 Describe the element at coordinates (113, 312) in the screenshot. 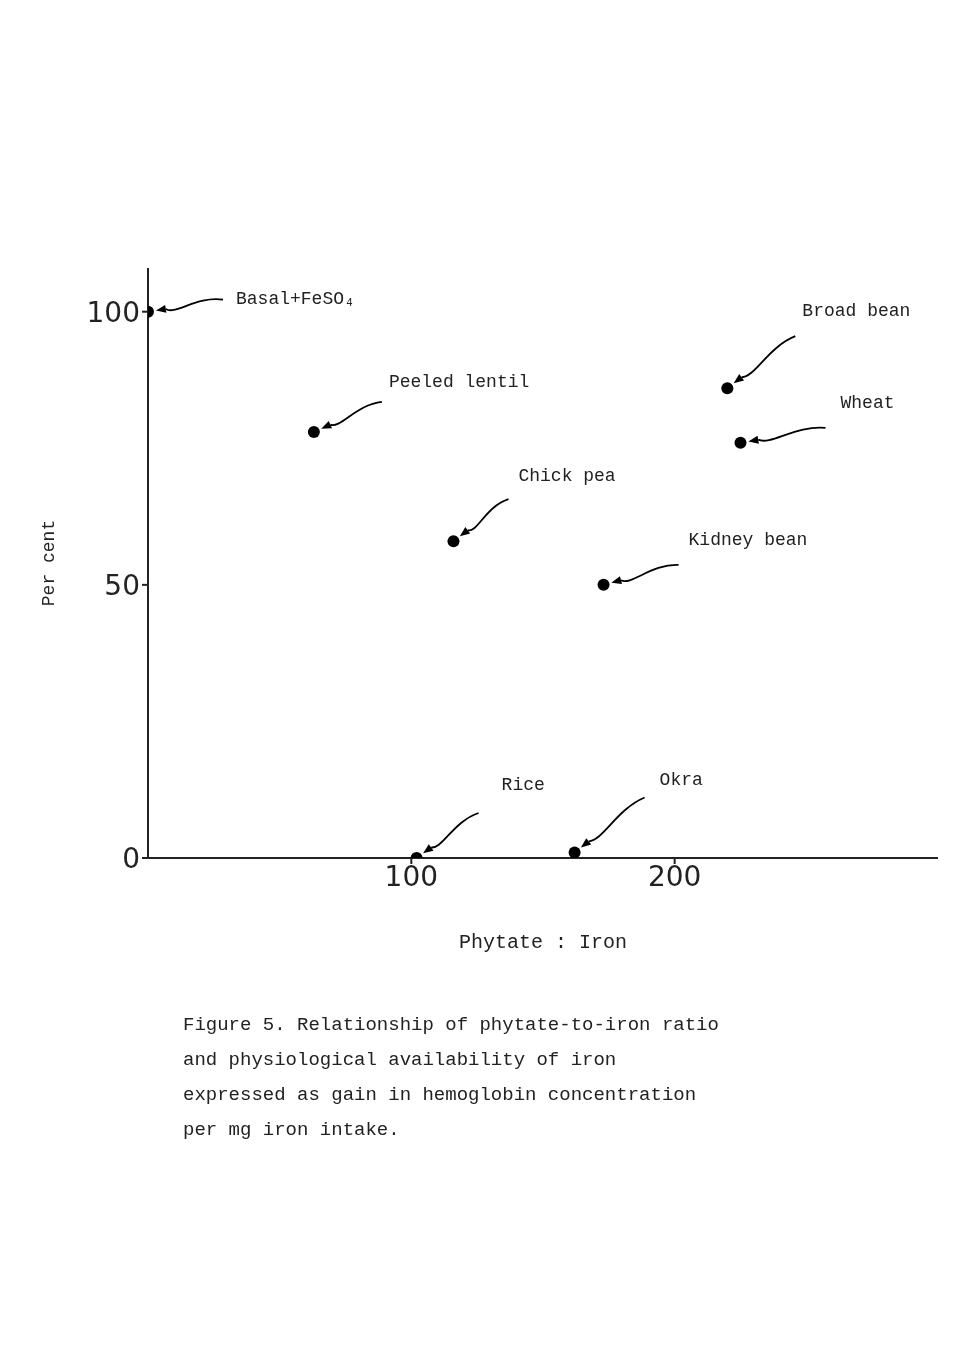

I see `y-tick-label: 100` at that location.